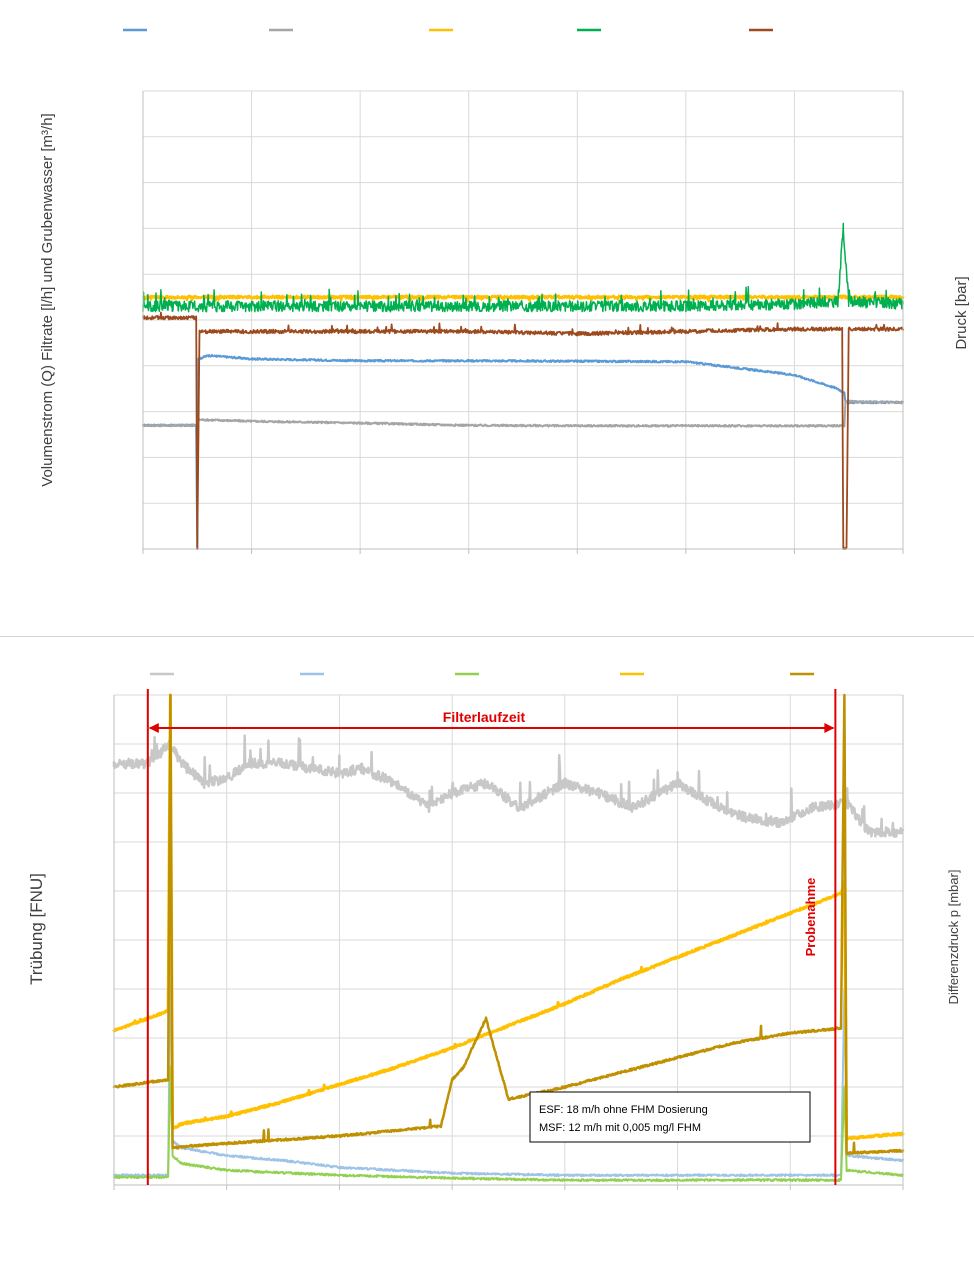 This screenshot has width=974, height=1268. I want to click on annotation-box, so click(670, 1117).